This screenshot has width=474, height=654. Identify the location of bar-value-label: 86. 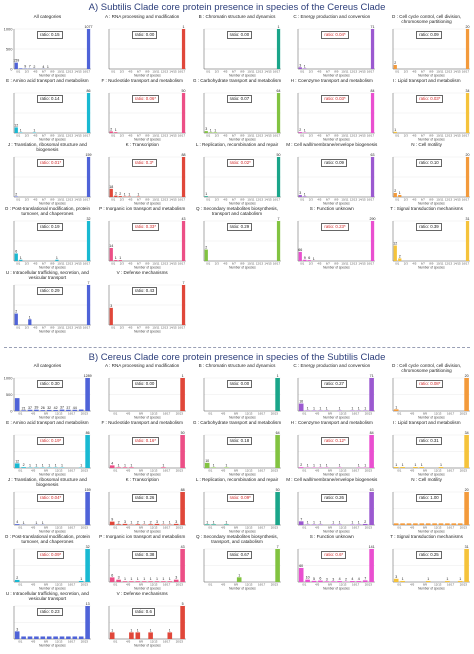
(88, 433).